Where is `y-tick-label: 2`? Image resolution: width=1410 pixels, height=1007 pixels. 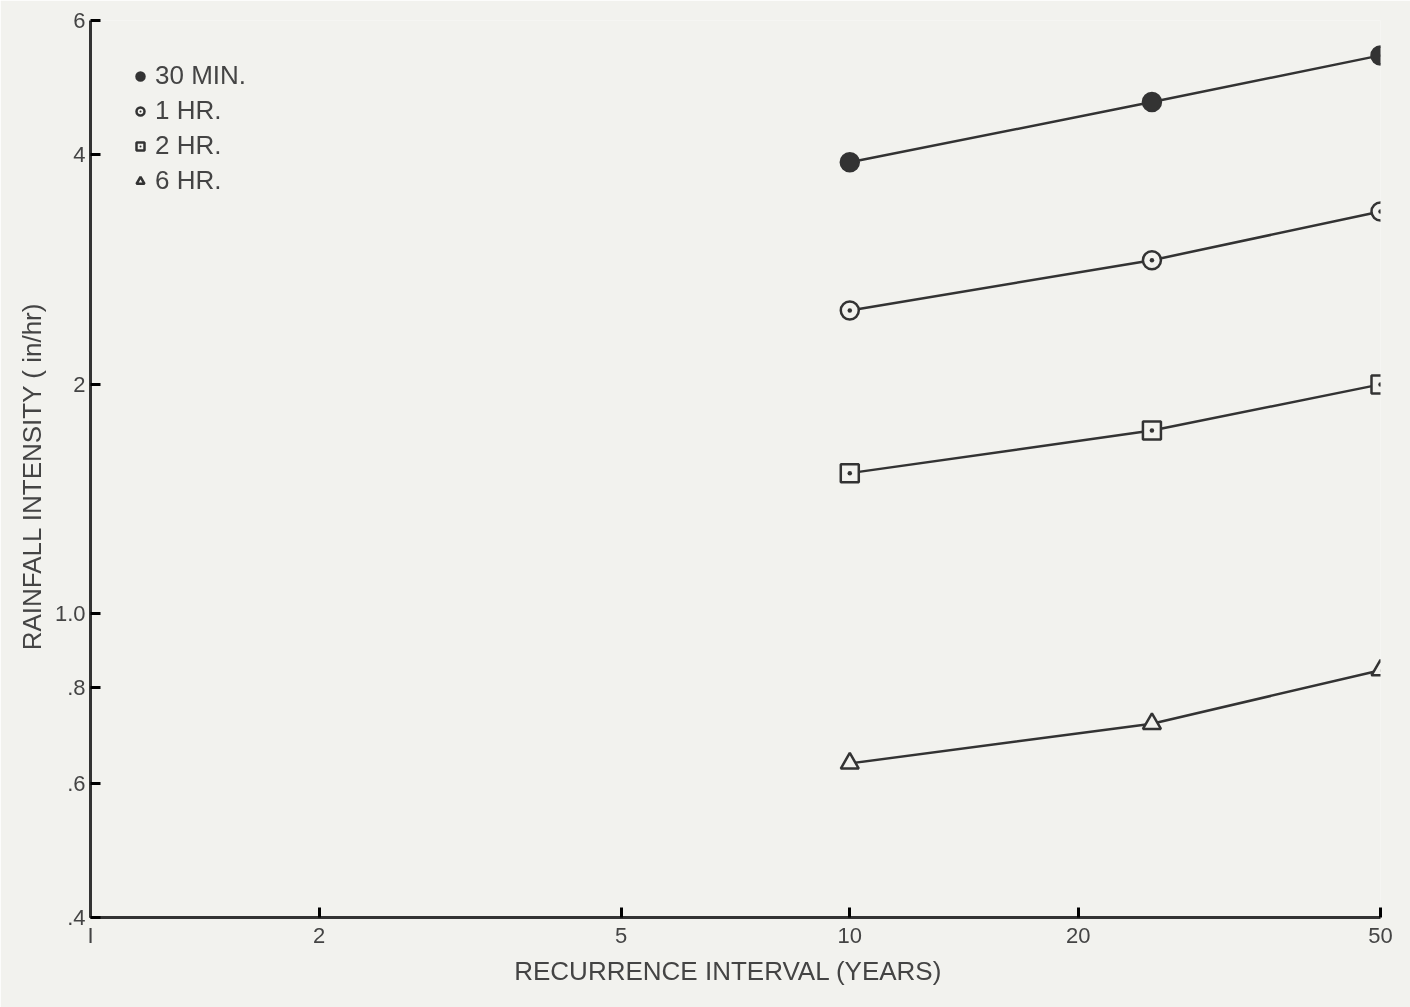
y-tick-label: 2 is located at coordinates (79, 384).